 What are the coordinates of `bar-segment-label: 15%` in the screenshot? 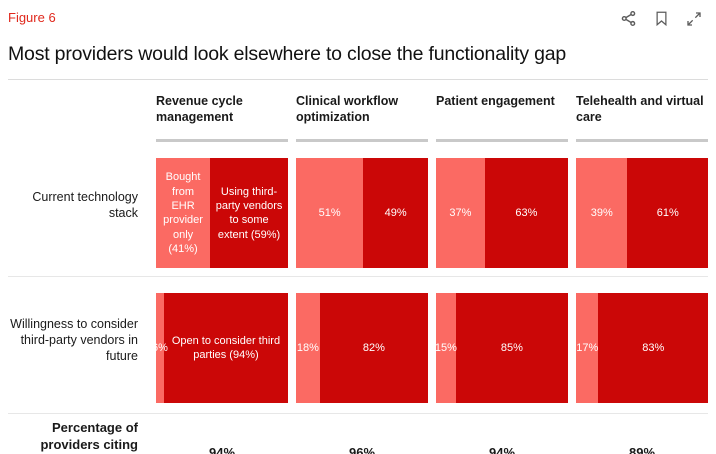 It's located at (445, 348).